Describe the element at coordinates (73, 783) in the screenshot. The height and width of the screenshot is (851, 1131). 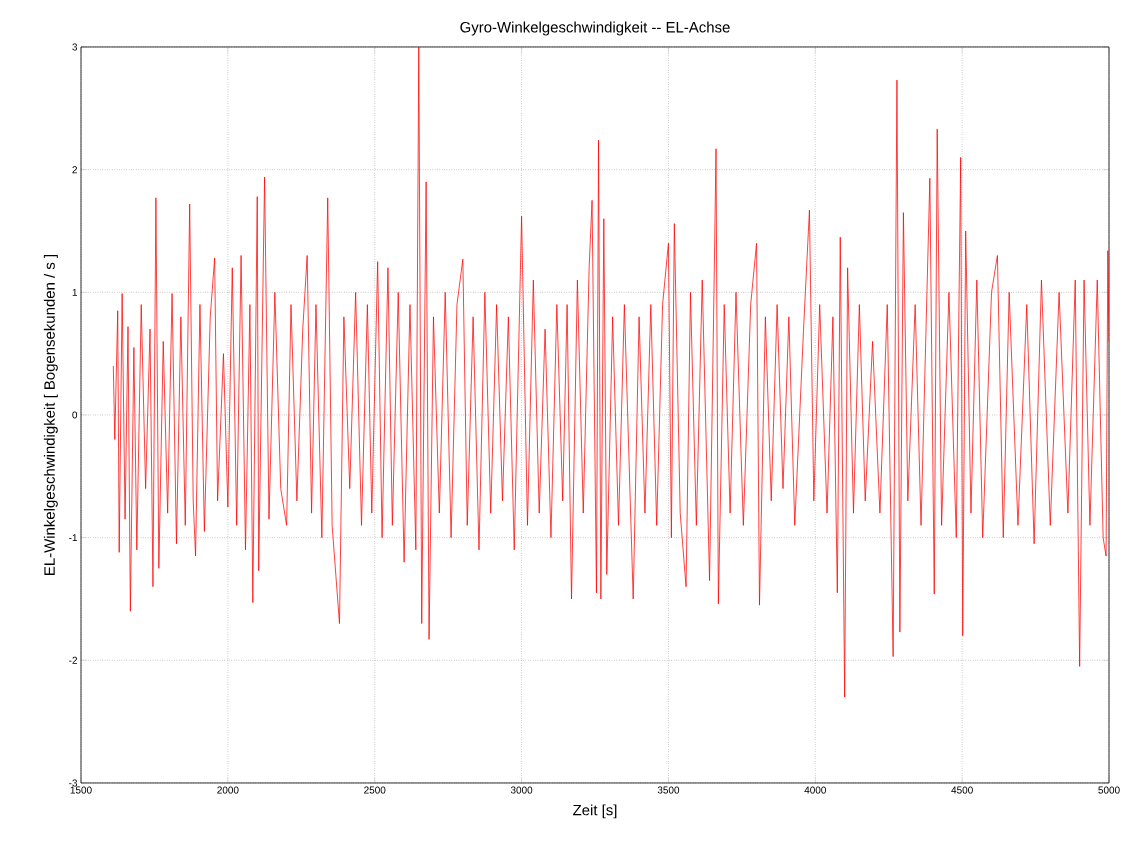
I see `y-tick-label: -3` at that location.